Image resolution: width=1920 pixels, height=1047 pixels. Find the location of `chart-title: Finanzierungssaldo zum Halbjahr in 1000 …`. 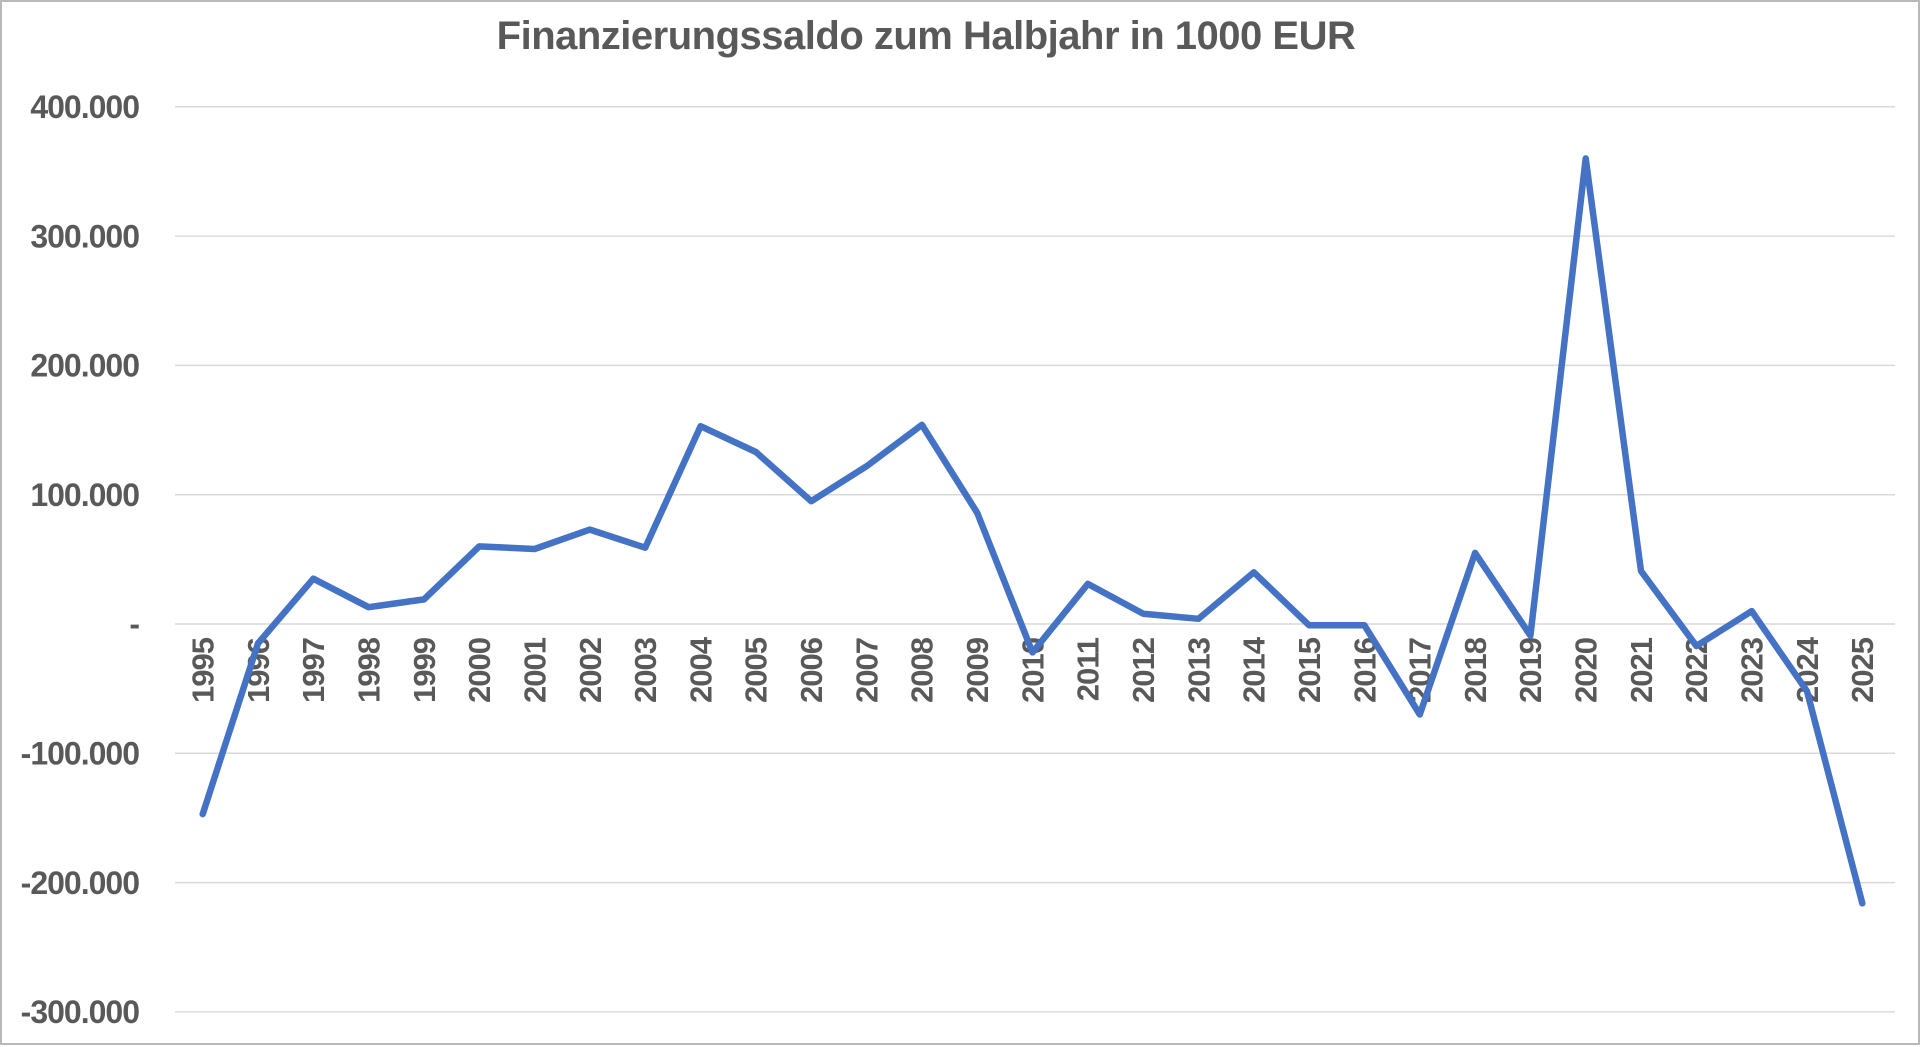

chart-title: Finanzierungssaldo zum Halbjahr in 1000 … is located at coordinates (926, 36).